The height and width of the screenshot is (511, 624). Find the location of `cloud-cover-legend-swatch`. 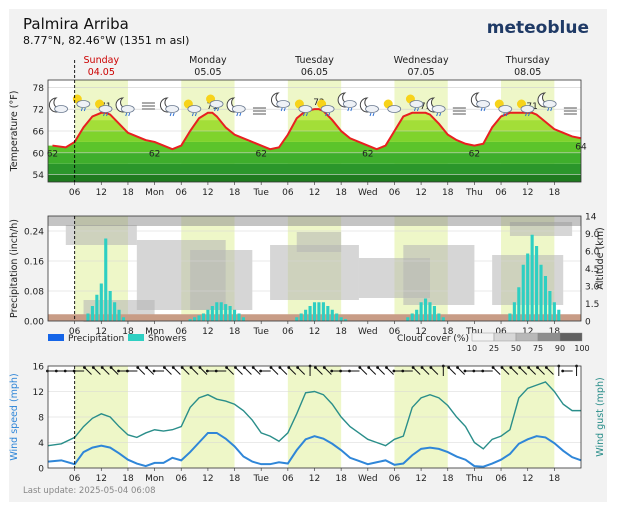

cloud-cover-legend-swatch is located at coordinates (505, 337).